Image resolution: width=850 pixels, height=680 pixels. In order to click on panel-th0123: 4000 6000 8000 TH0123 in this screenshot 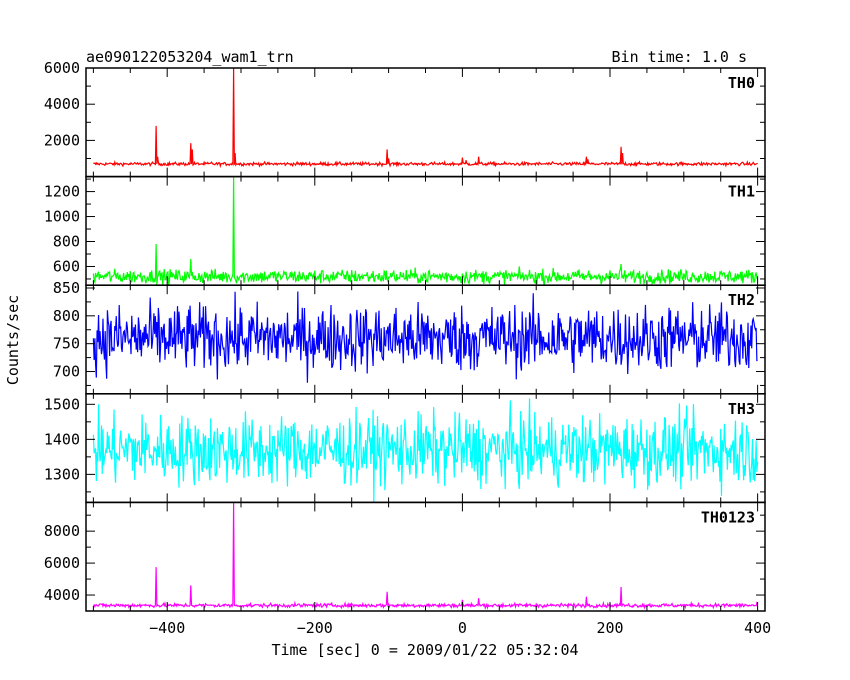, I will do `click(405, 556)`.